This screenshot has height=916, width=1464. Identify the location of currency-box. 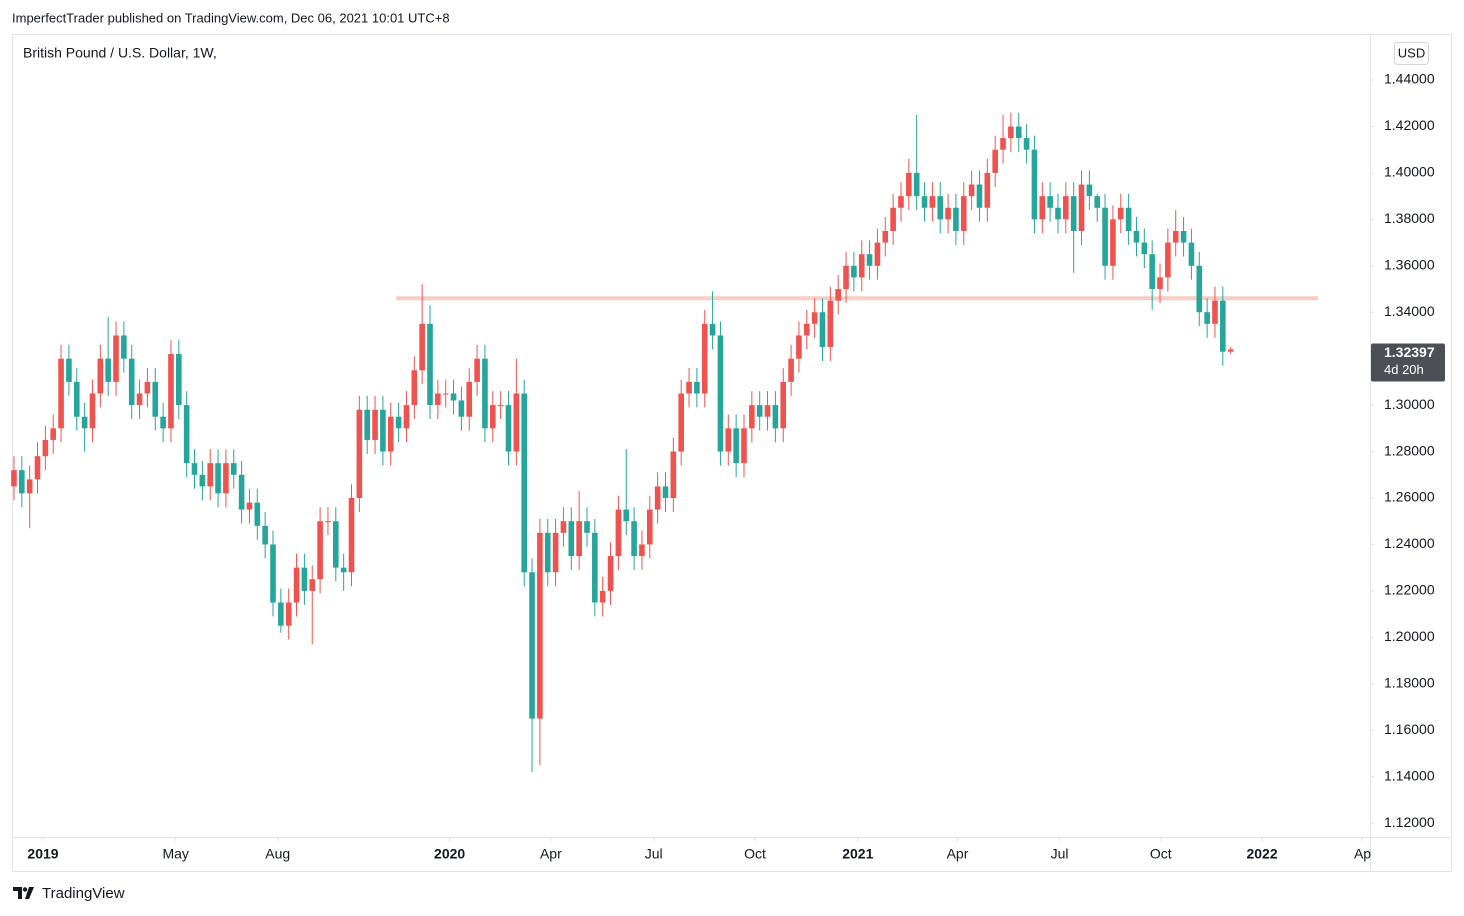
(1411, 53).